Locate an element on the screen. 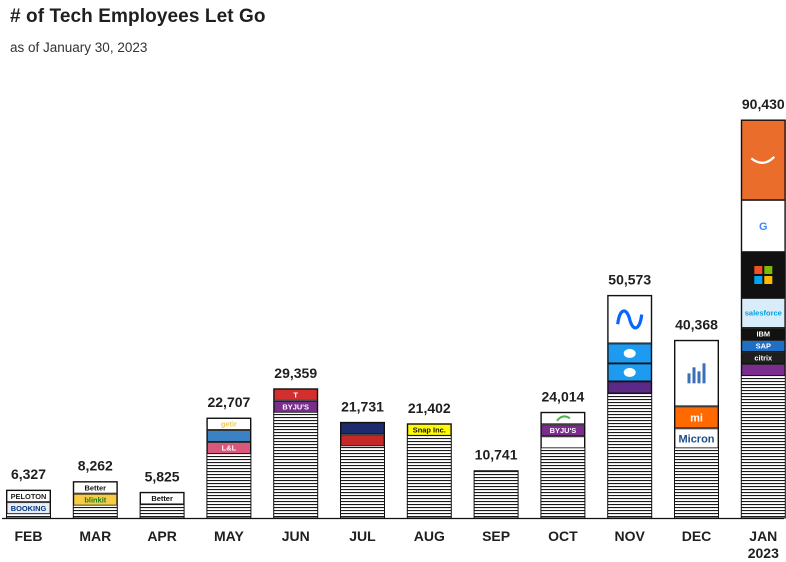 Image resolution: width=786 pixels, height=562 pixels. micron-logo-text: Micron is located at coordinates (696, 439).